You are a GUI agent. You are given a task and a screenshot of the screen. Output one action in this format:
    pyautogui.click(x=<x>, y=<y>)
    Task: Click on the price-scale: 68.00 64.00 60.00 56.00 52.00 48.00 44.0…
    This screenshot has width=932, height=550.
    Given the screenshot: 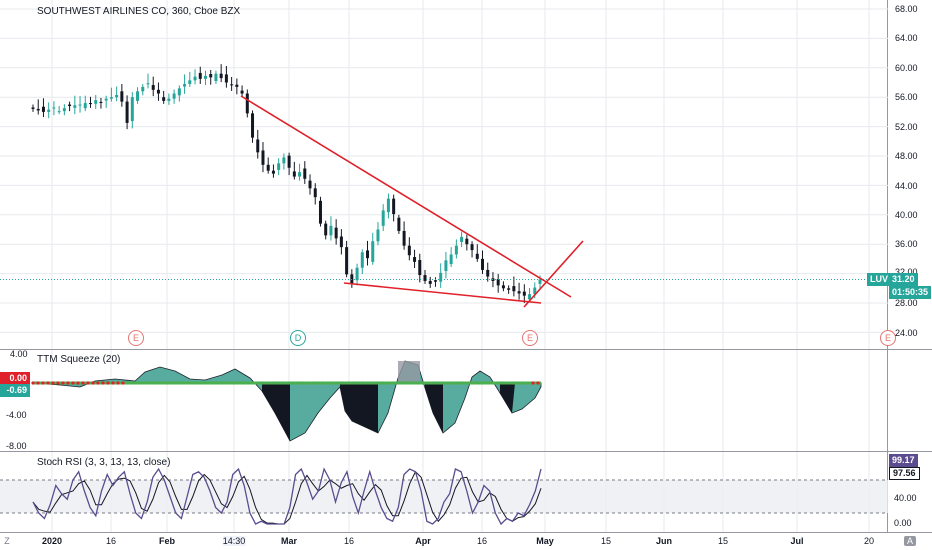 What is the action you would take?
    pyautogui.click(x=910, y=174)
    